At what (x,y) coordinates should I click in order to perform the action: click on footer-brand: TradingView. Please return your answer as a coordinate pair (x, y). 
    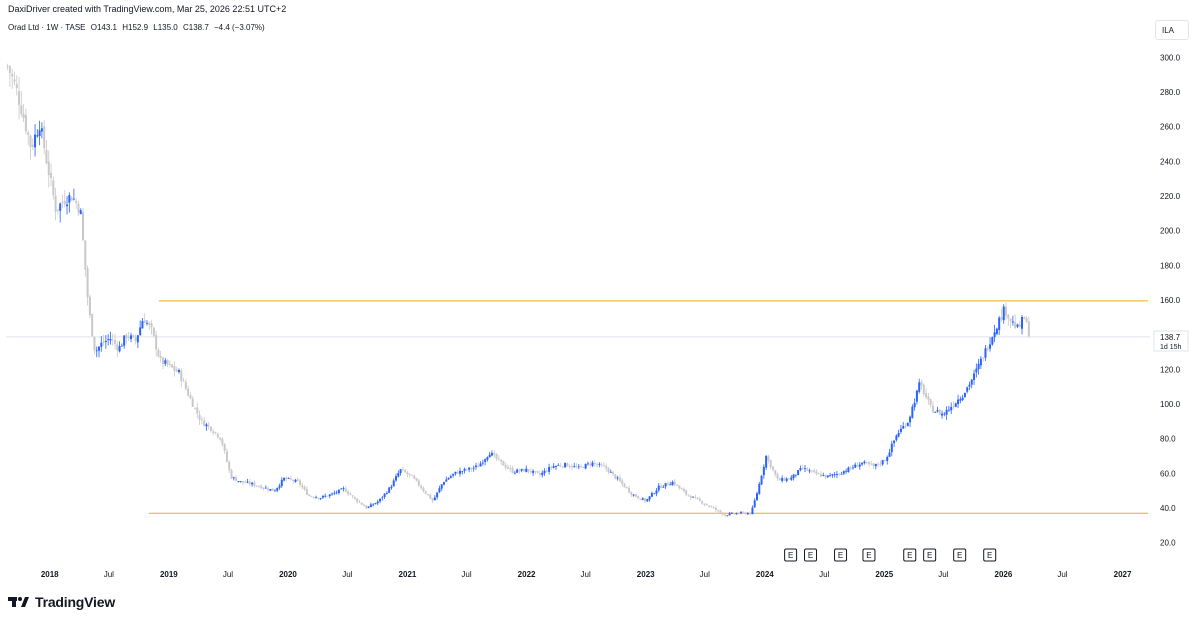
    Looking at the image, I should click on (61, 602).